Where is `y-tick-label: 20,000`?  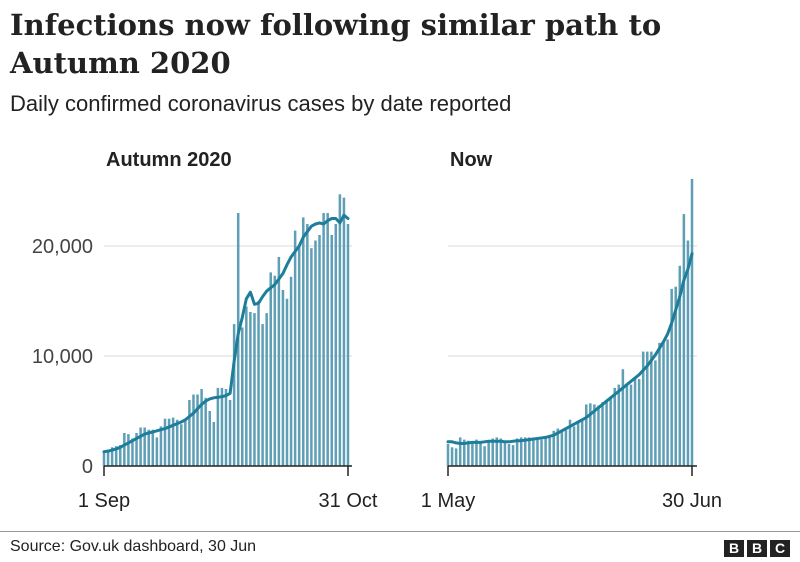
y-tick-label: 20,000 is located at coordinates (62, 247).